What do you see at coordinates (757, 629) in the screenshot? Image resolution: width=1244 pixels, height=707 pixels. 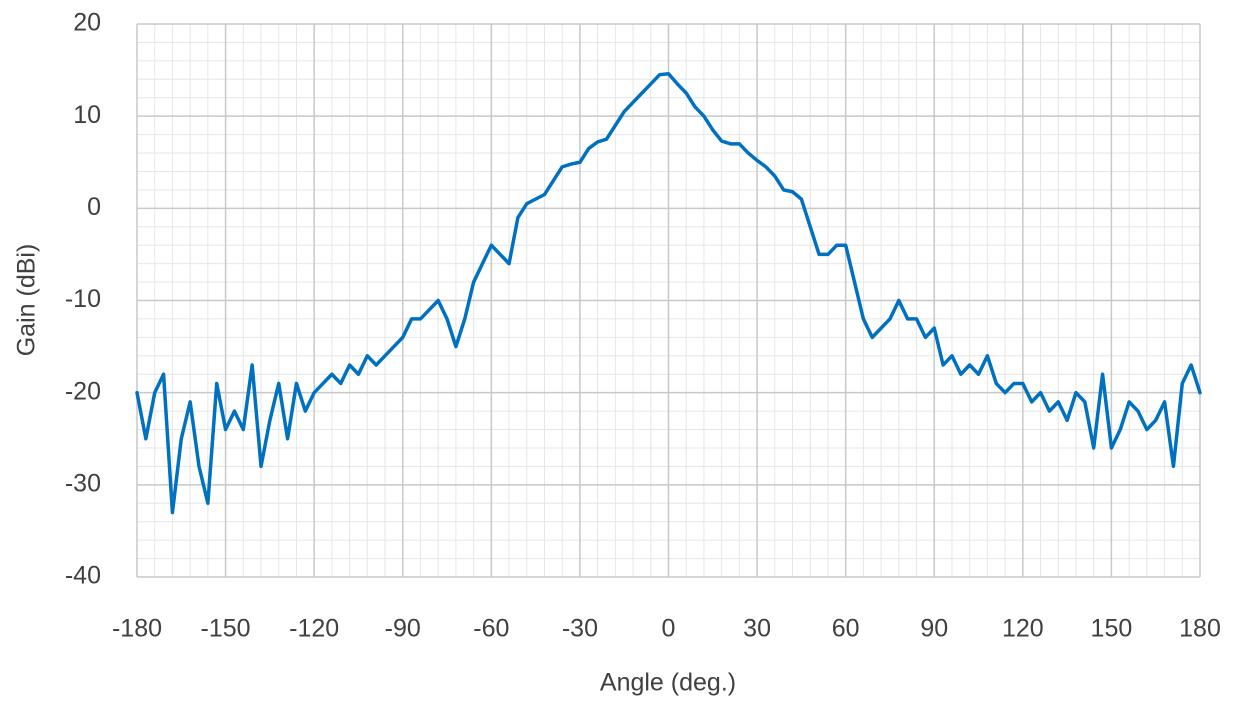 I see `x-tick-label: 30` at bounding box center [757, 629].